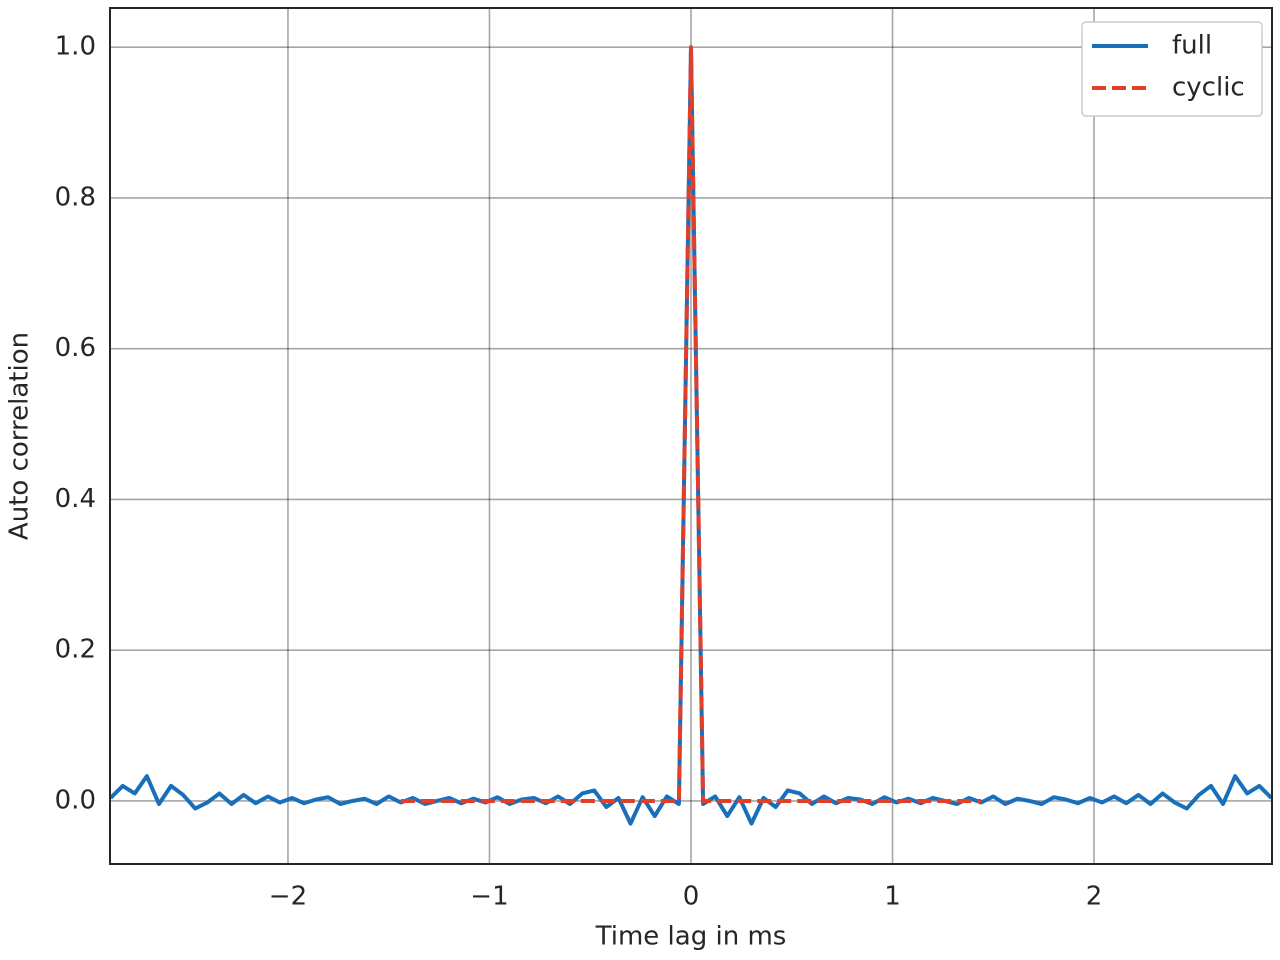 Image resolution: width=1280 pixels, height=960 pixels. Describe the element at coordinates (892, 897) in the screenshot. I see `x-tick-label: 1` at that location.